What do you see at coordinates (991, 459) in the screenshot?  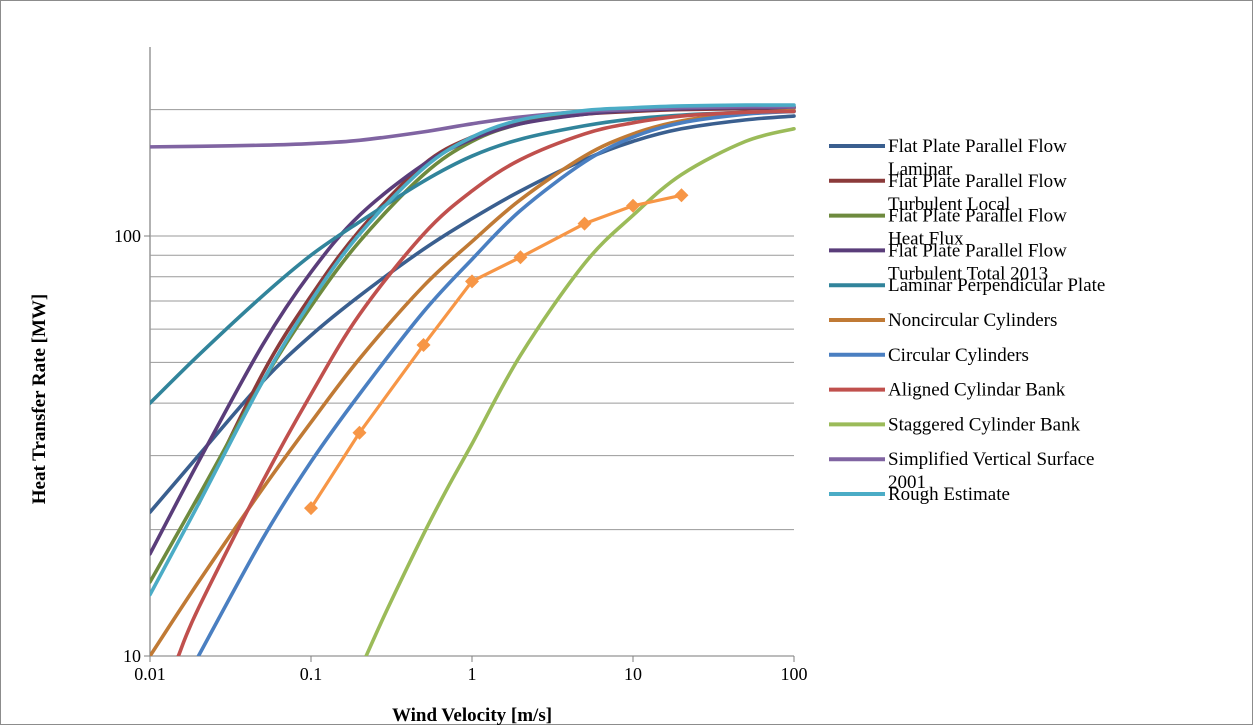 I see `legend-label: Simplified Vertical Surface` at bounding box center [991, 459].